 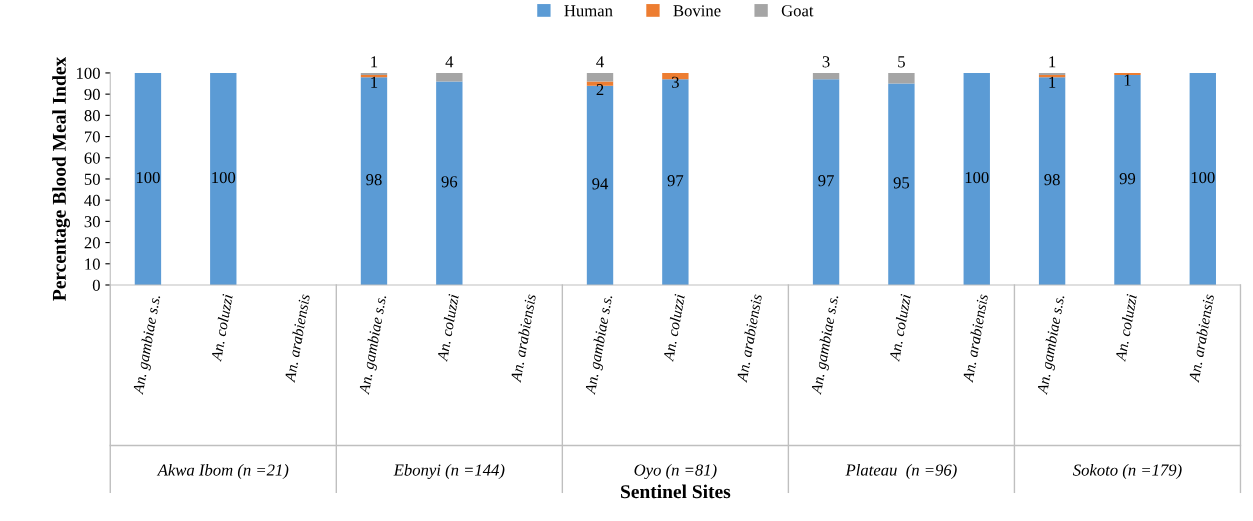 What do you see at coordinates (61, 178) in the screenshot?
I see `y-axis-title: Percentage Blood Meal Index` at bounding box center [61, 178].